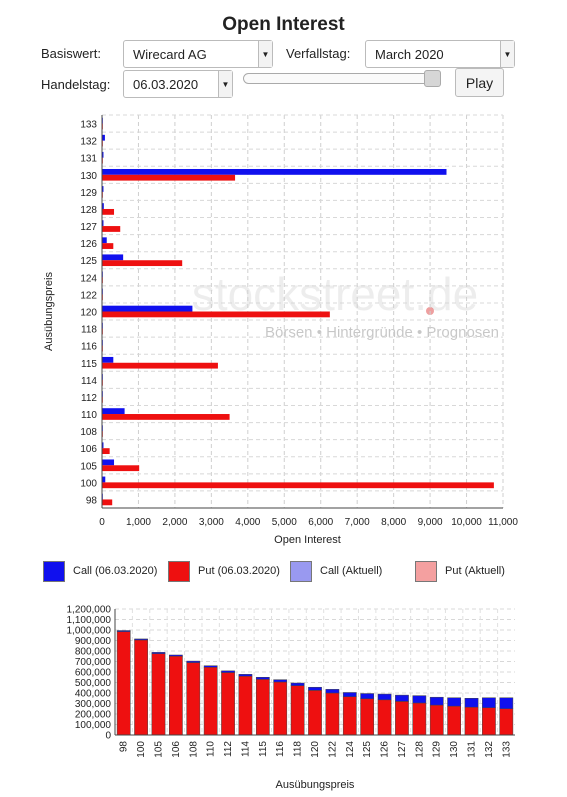  I want to click on y-tick-label: 400,000, so click(93, 694).